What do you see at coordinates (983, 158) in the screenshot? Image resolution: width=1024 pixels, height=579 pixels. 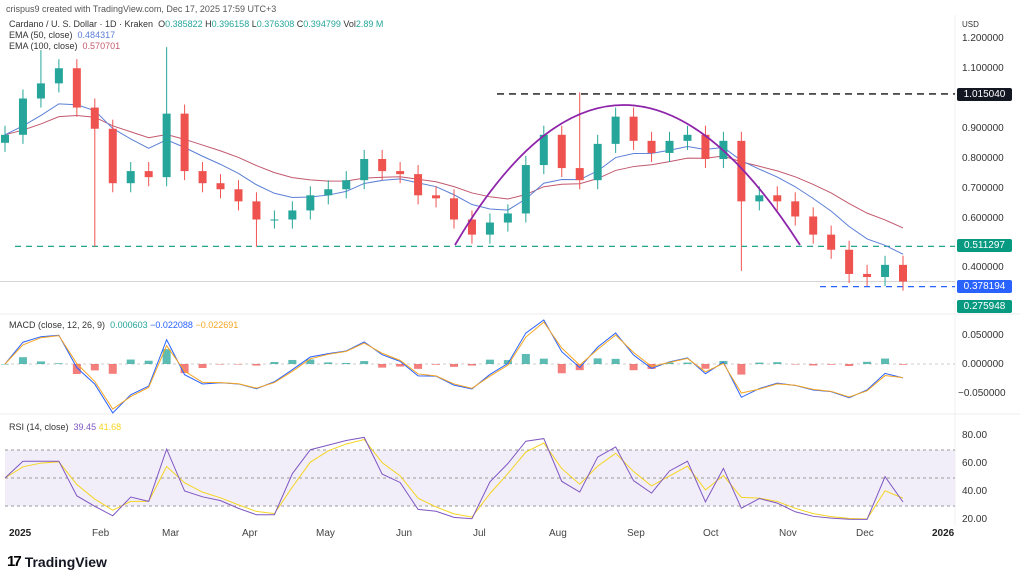 I see `price-tick: 0.800000` at bounding box center [983, 158].